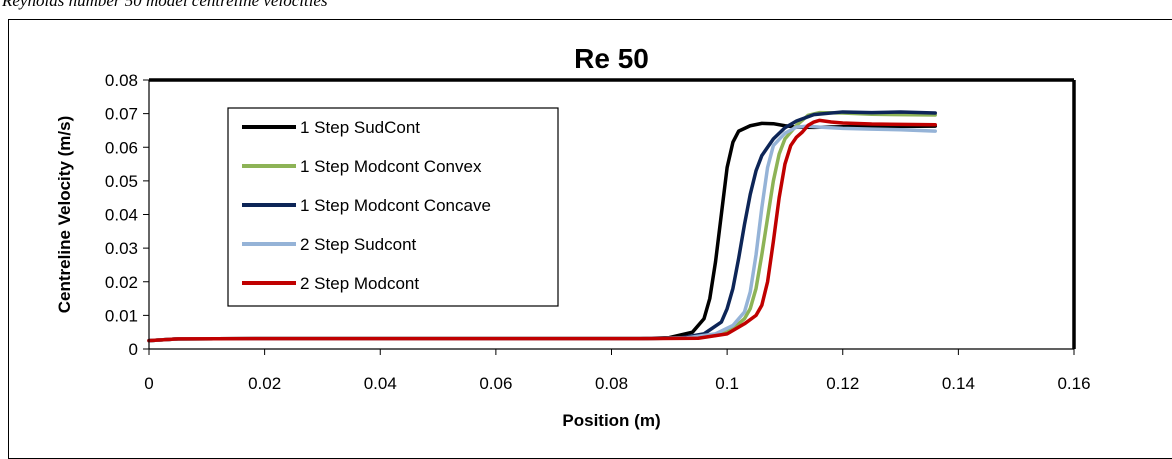  I want to click on x-tick-label: 0.04, so click(380, 383).